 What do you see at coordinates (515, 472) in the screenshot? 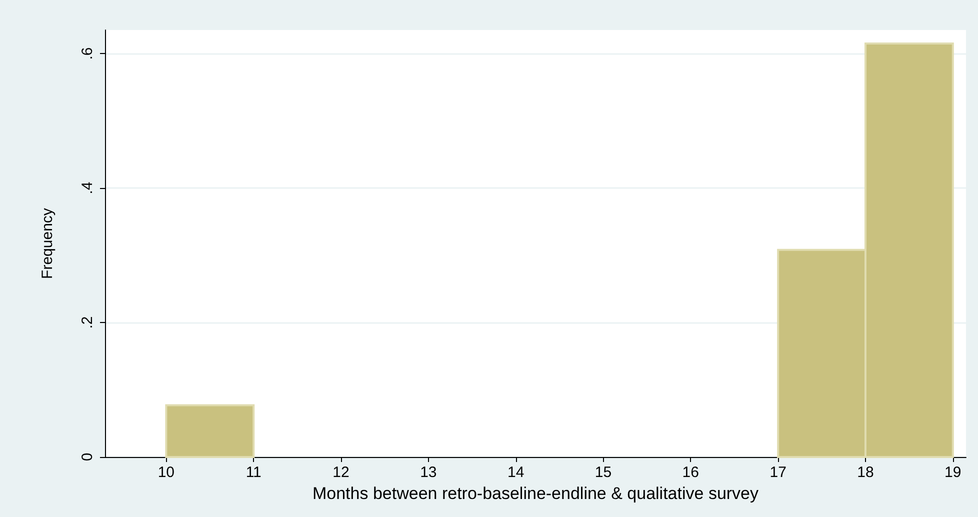
I see `x-tick-label: 14` at bounding box center [515, 472].